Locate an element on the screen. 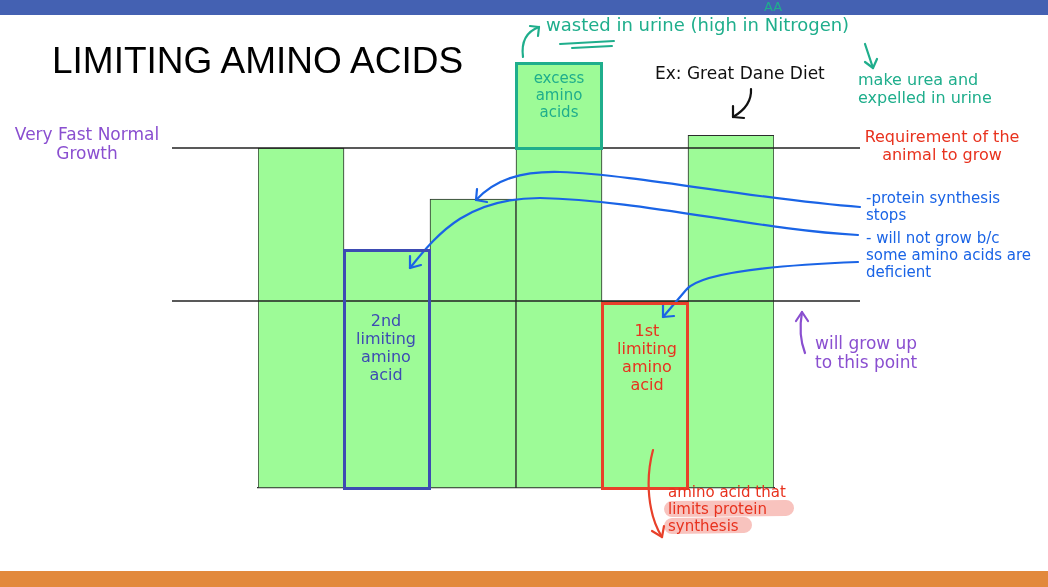 The height and width of the screenshot is (587, 1048). text: Requirement of the animal to grow is located at coordinates (942, 145).